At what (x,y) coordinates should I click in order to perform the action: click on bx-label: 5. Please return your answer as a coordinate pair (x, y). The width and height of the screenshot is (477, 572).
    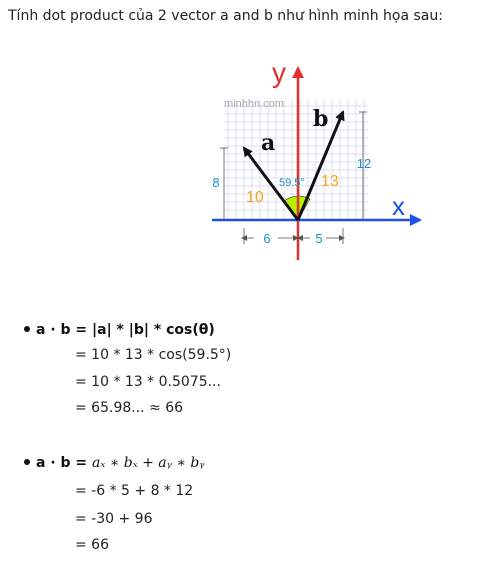
    Looking at the image, I should click on (318, 238).